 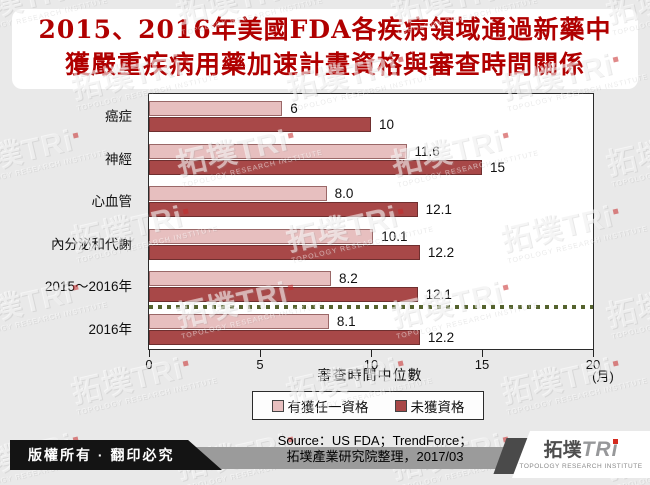 What do you see at coordinates (91, 244) in the screenshot?
I see `category-label: 內分泌和代謝` at bounding box center [91, 244].